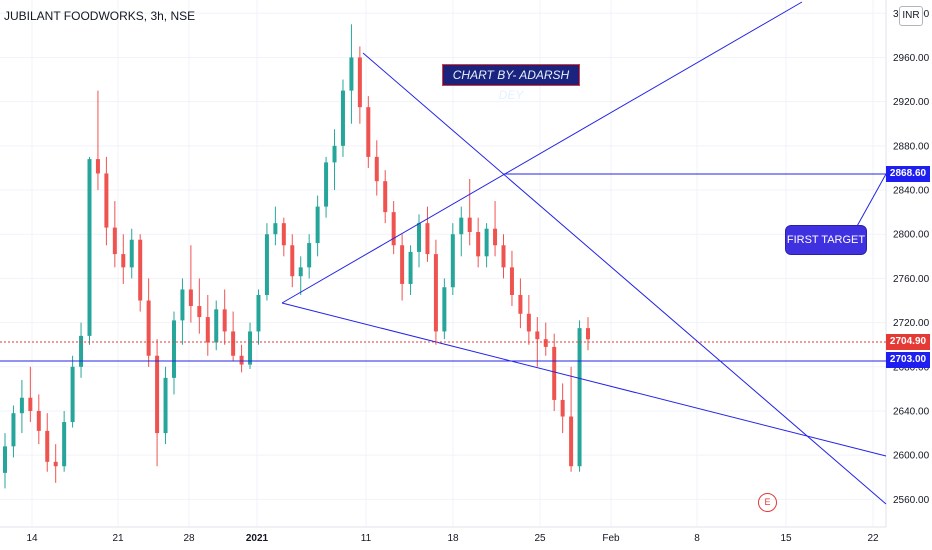  What do you see at coordinates (189, 538) in the screenshot?
I see `x-tick-label: 28` at bounding box center [189, 538].